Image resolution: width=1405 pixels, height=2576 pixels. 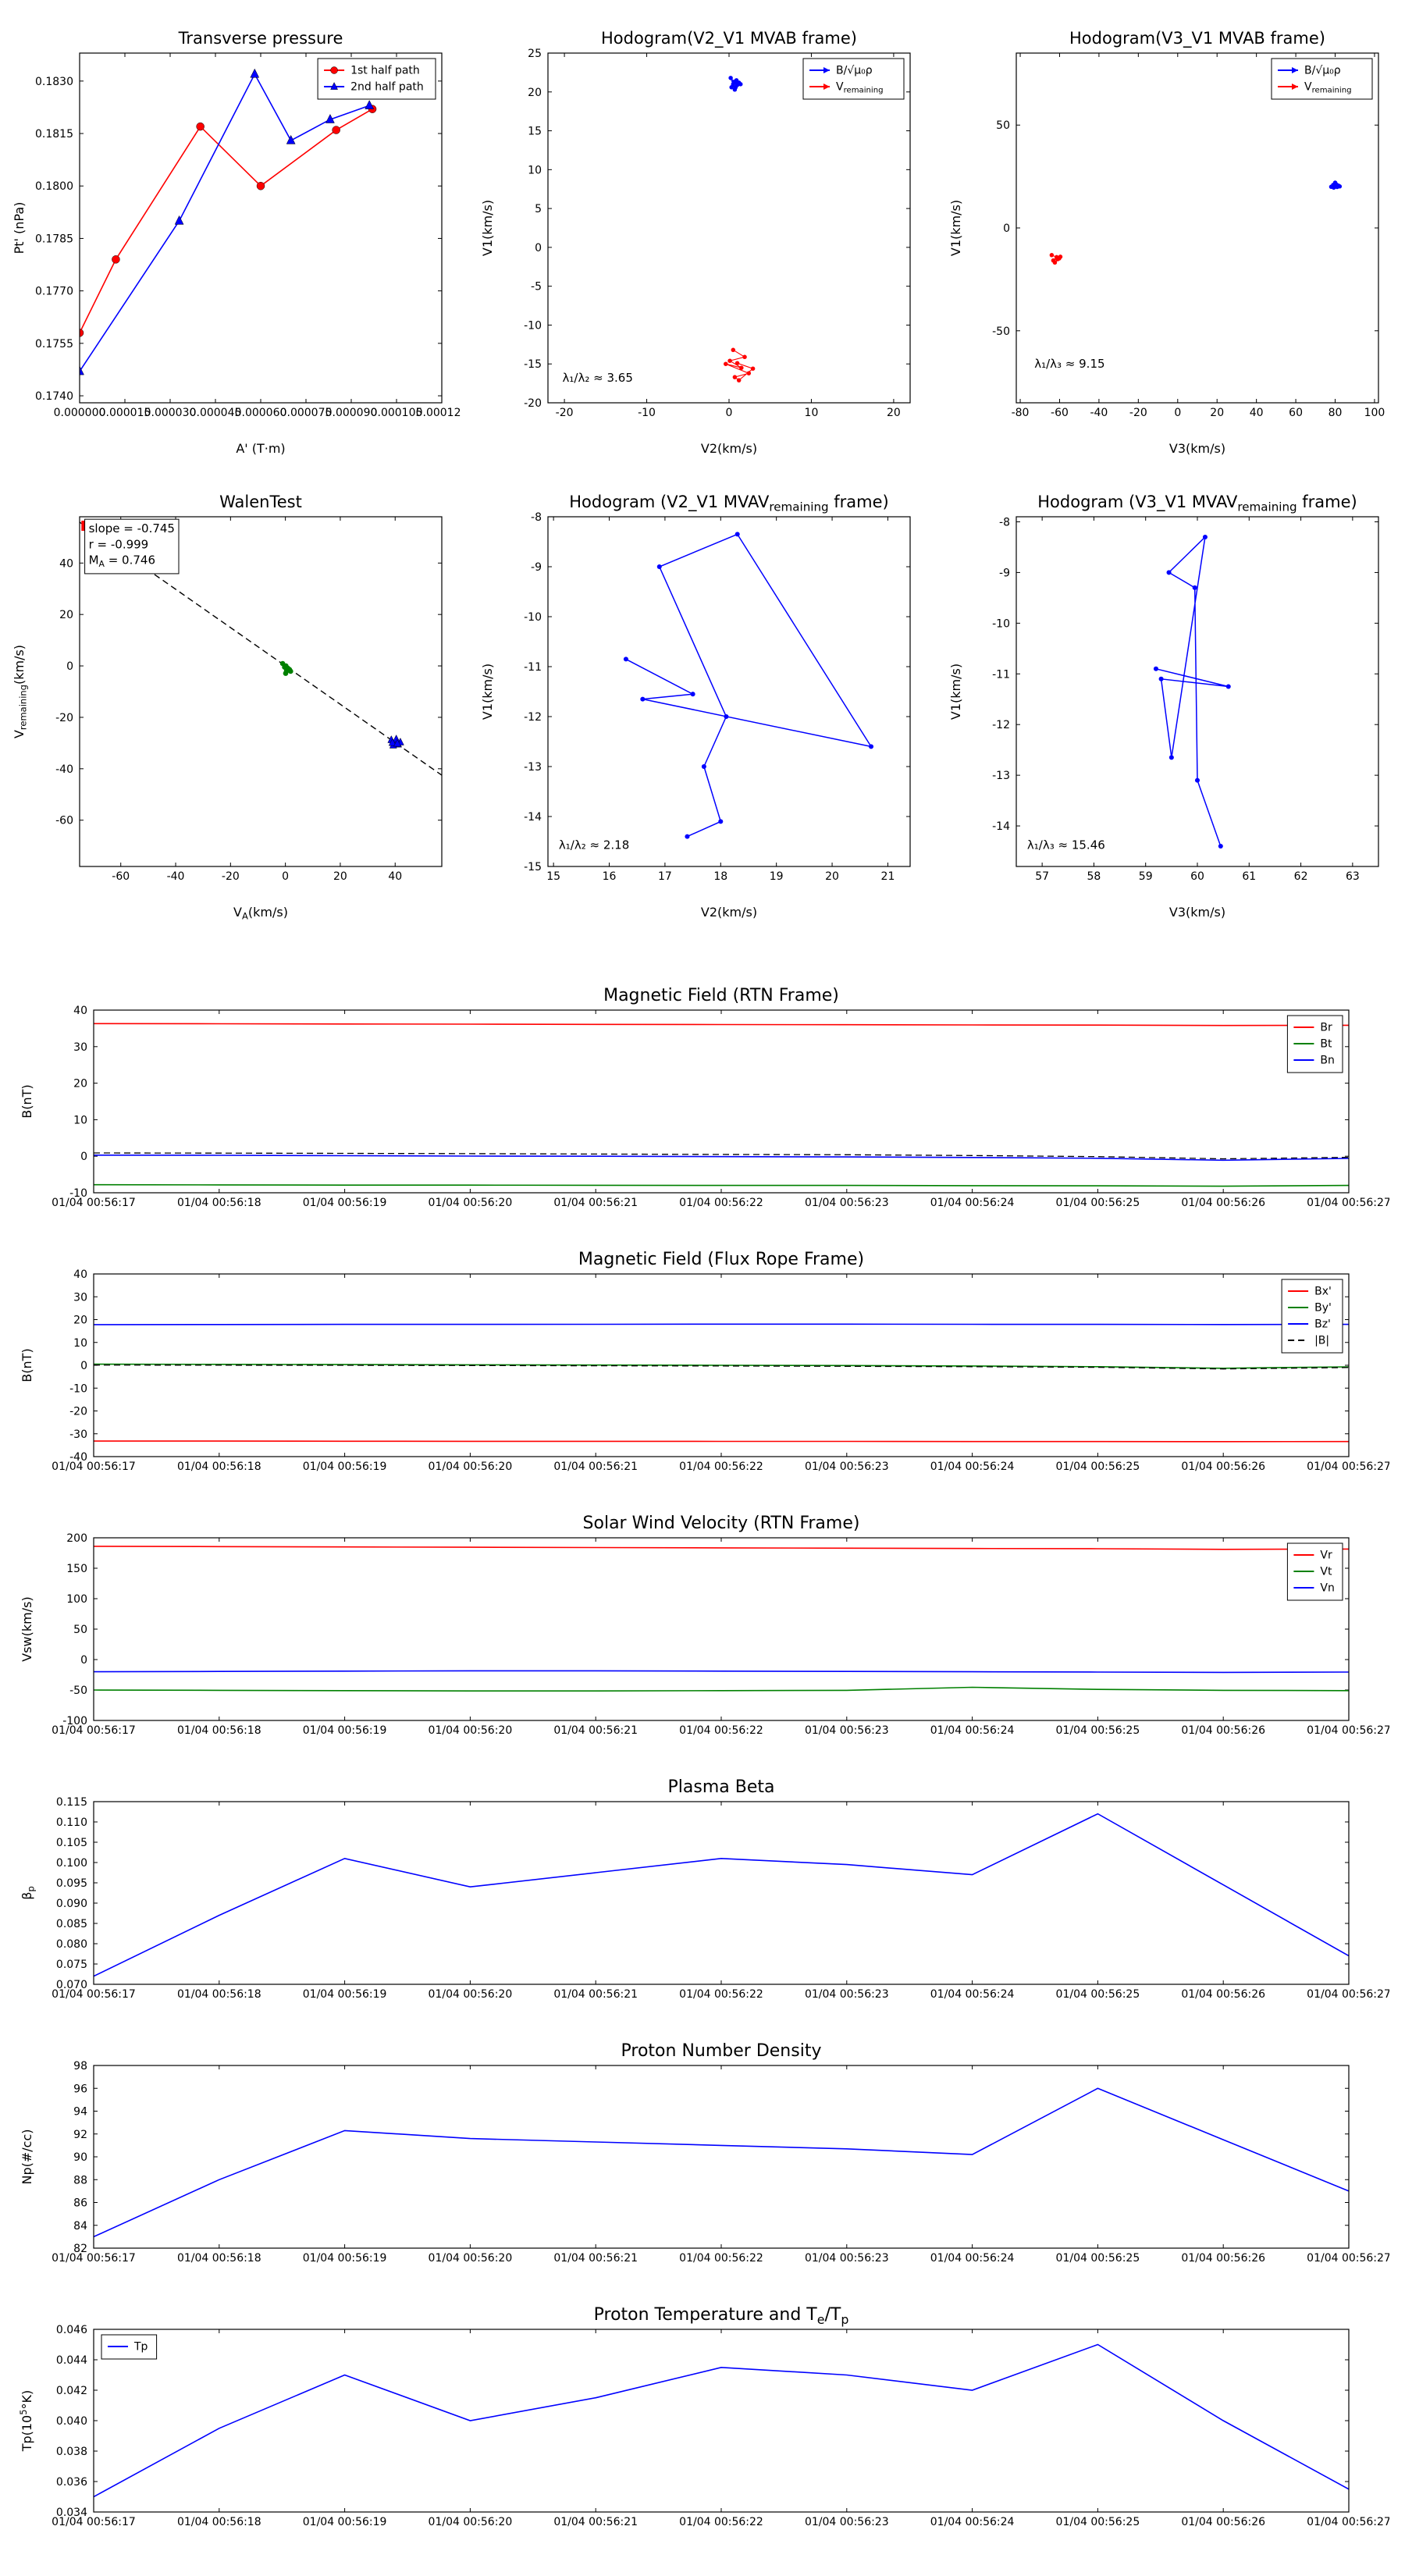 I want to click on svg-text: 86, so click(x=80, y=2203).